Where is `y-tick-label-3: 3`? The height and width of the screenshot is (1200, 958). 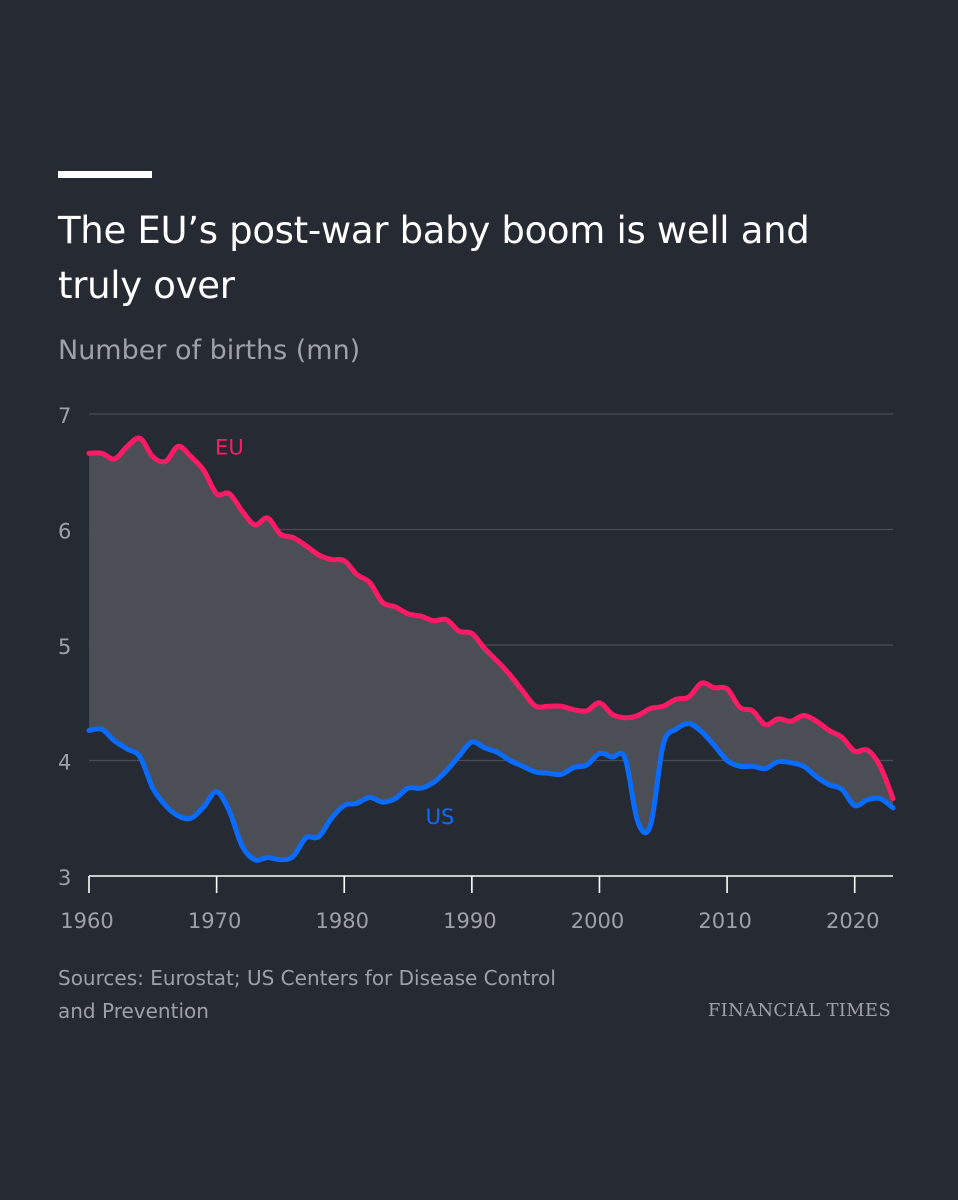
y-tick-label-3: 3 is located at coordinates (64, 878).